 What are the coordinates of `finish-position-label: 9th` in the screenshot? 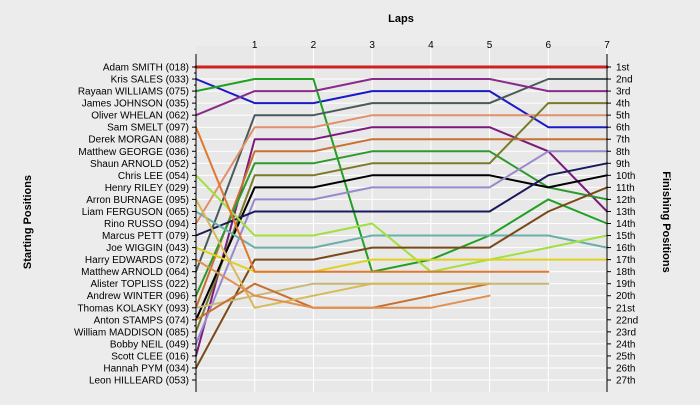 It's located at (623, 164).